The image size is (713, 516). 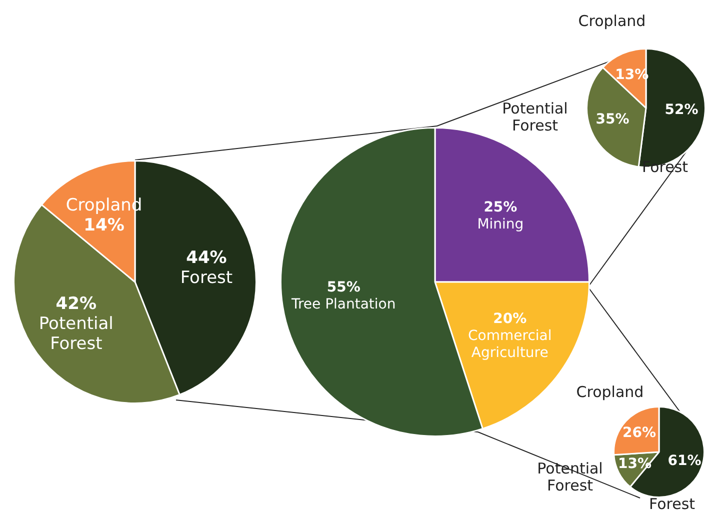 What do you see at coordinates (500, 224) in the screenshot?
I see `slice-label: Mining` at bounding box center [500, 224].